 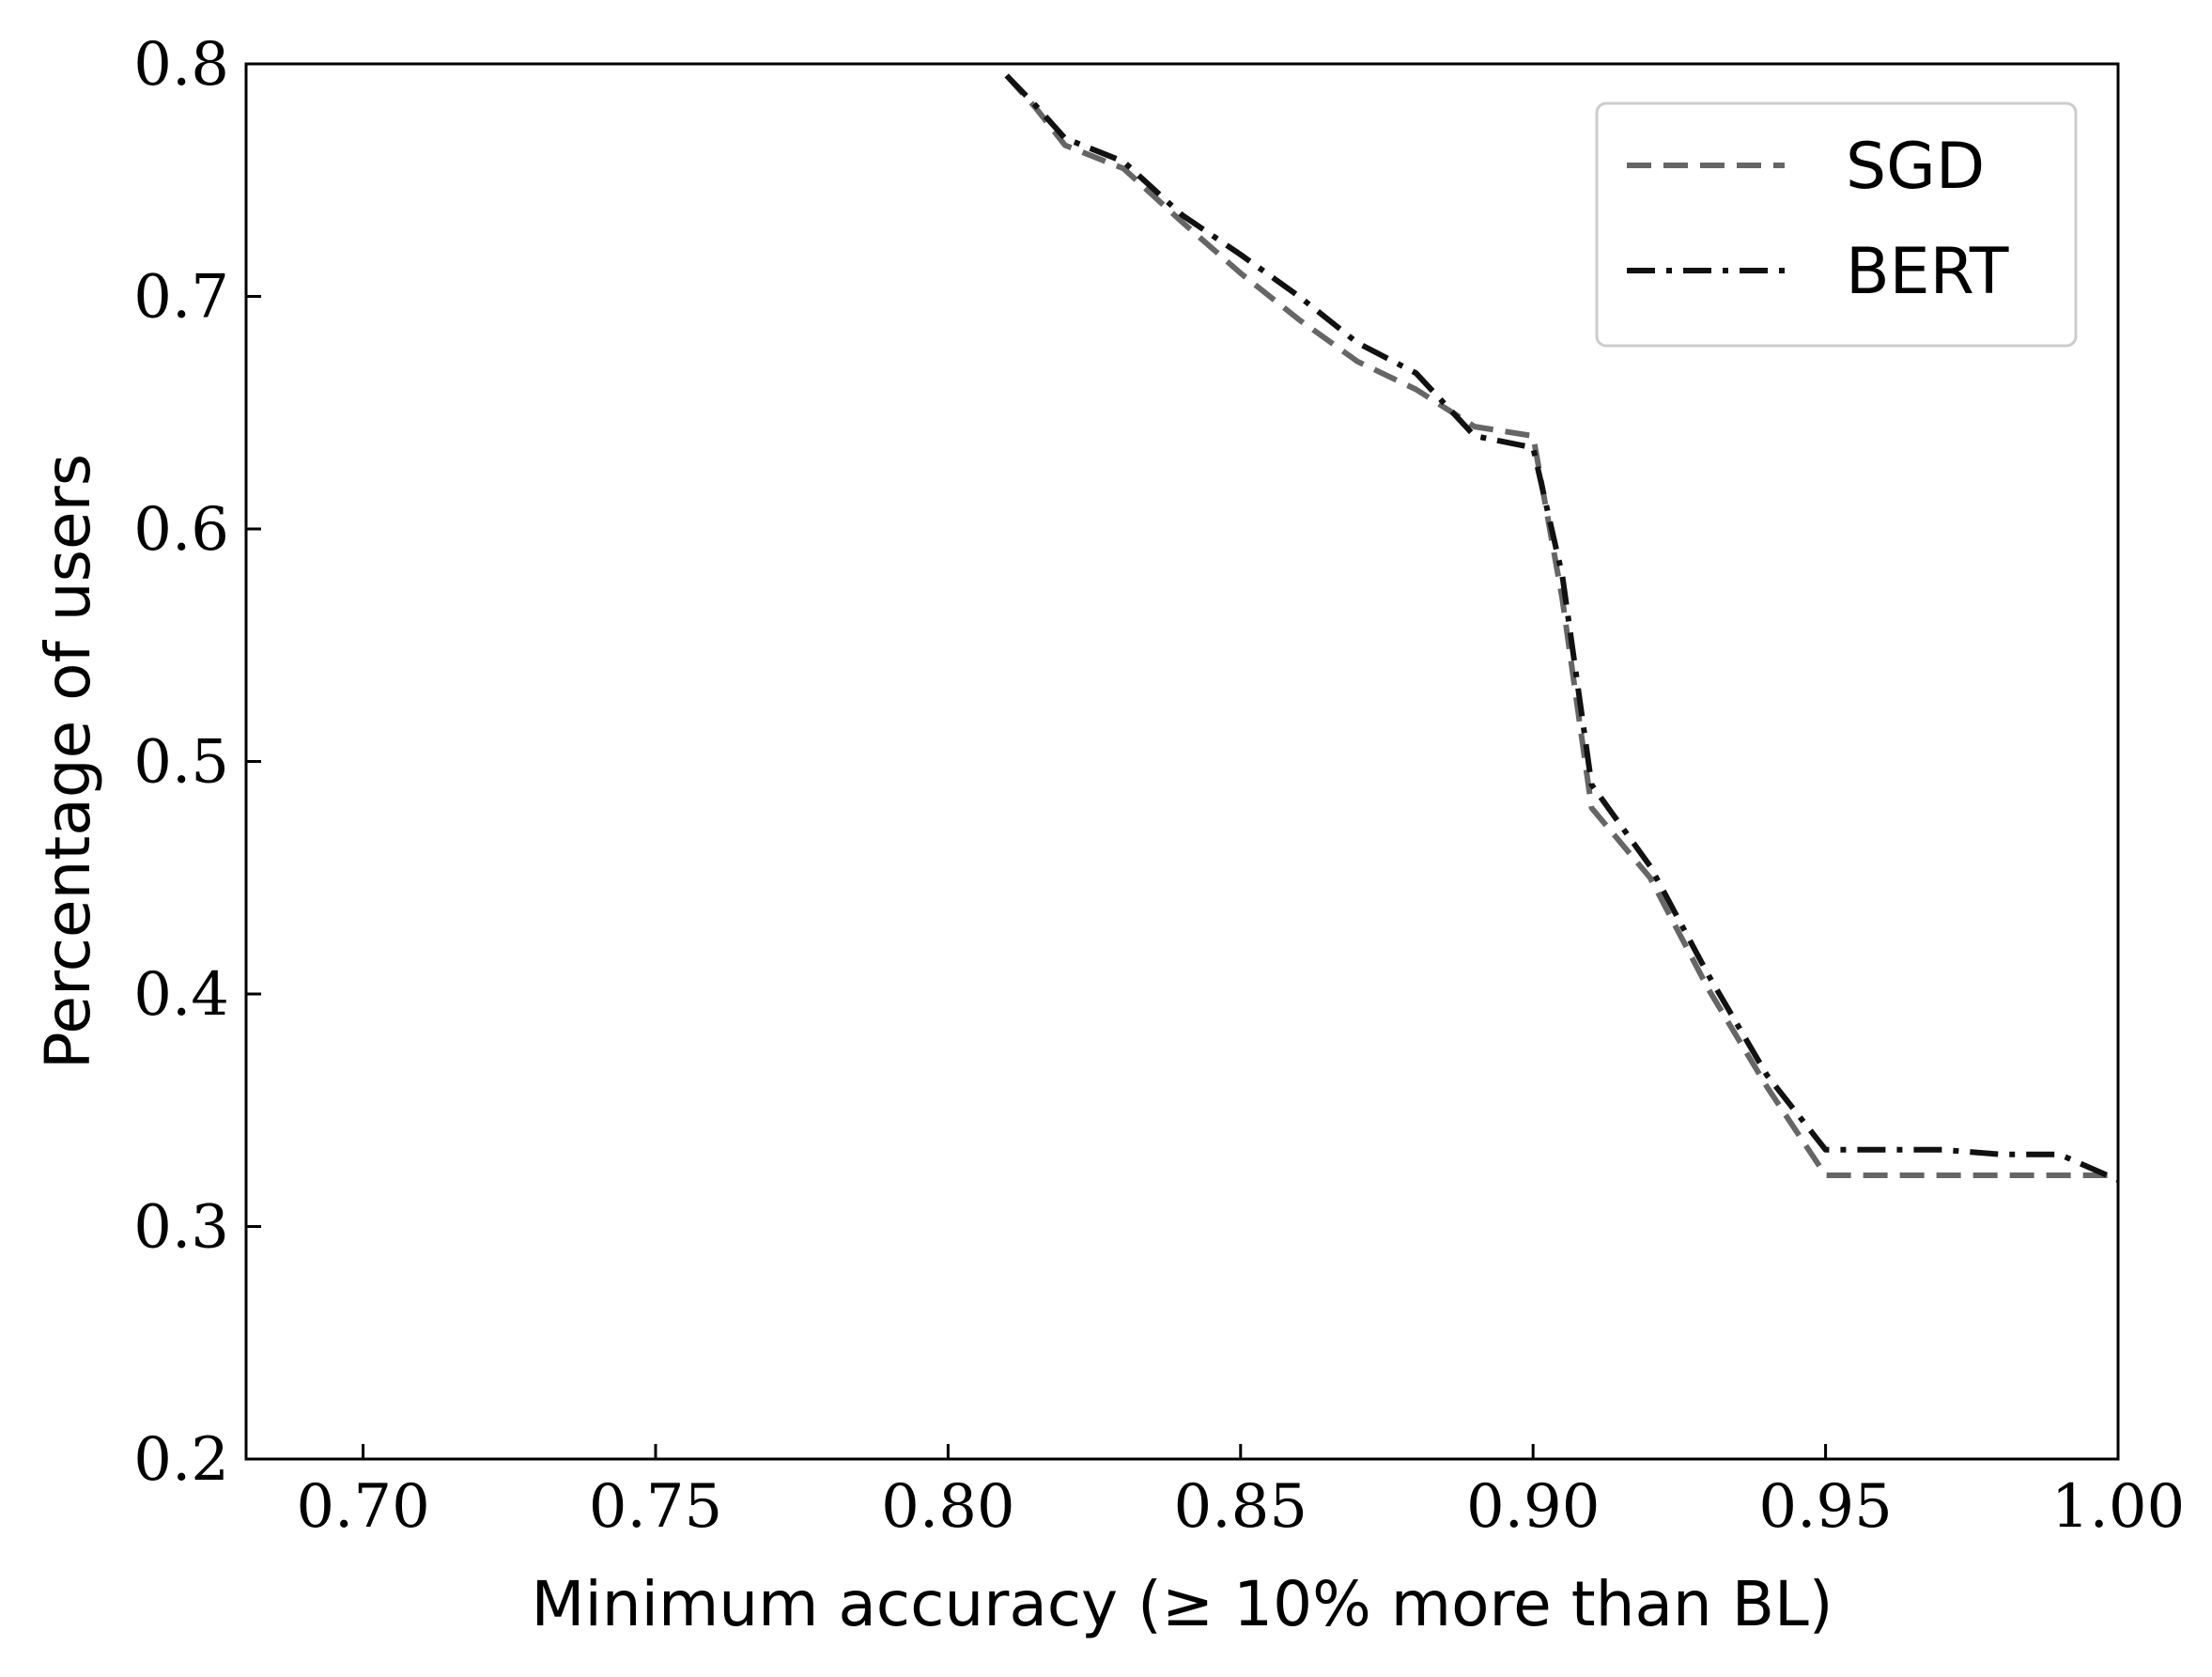 I want to click on y-tick-label: 0.2, so click(x=181, y=1460).